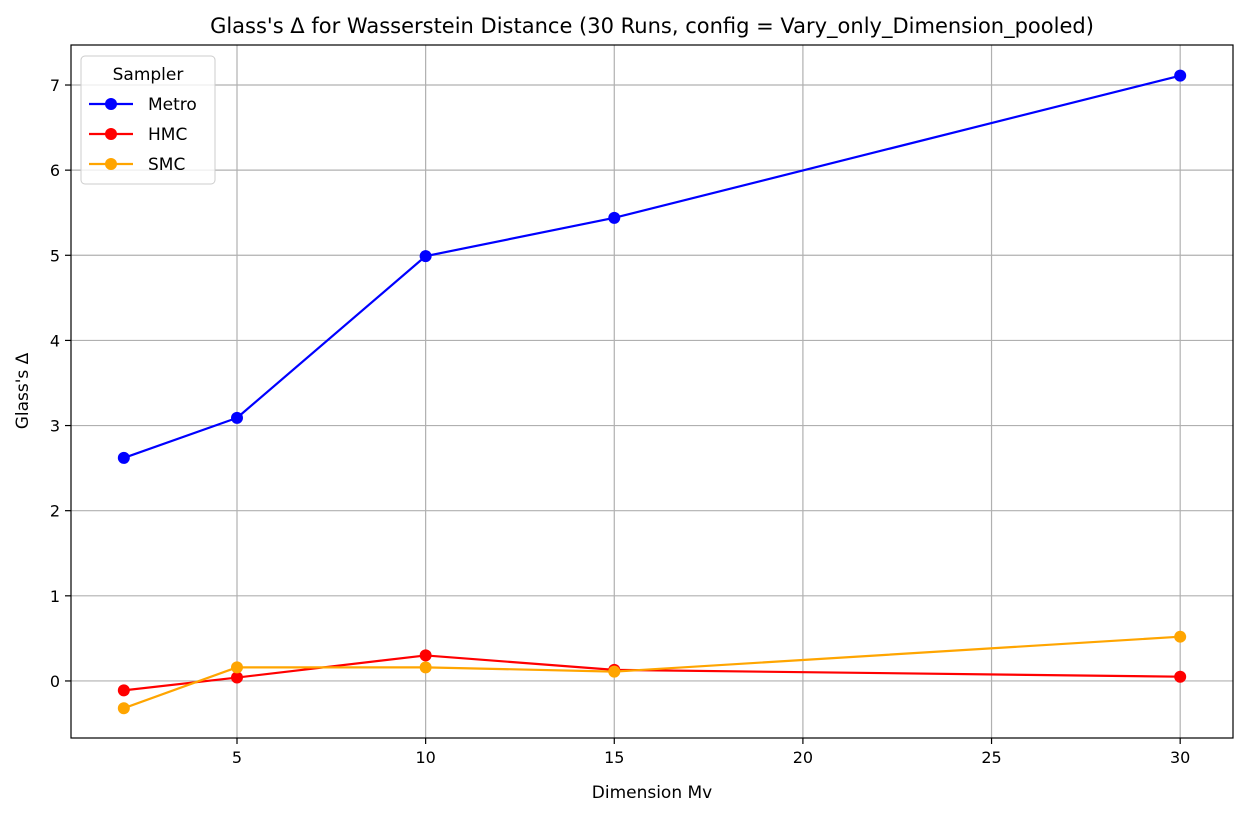 The width and height of the screenshot is (1248, 817). What do you see at coordinates (23, 390) in the screenshot?
I see `y-axis-label: Glass's Δ` at bounding box center [23, 390].